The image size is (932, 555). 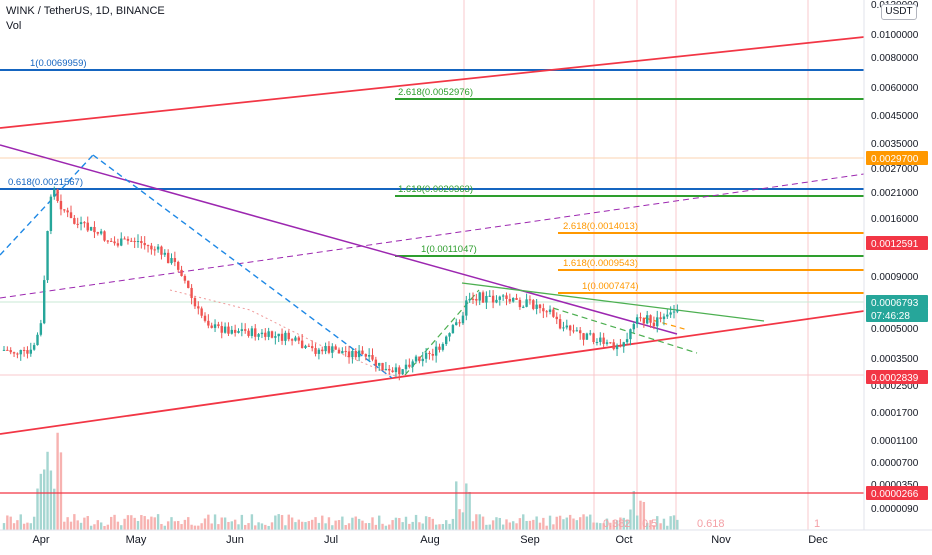 What do you see at coordinates (85, 11) in the screenshot?
I see `symbol-title: WINK / TetherUS, 1D, BINANCE` at bounding box center [85, 11].